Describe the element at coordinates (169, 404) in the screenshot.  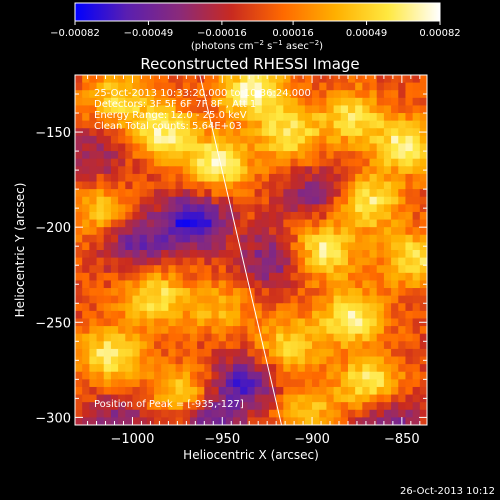
I see `peak-position-label: Position of Peak = [-935,-127]` at that location.